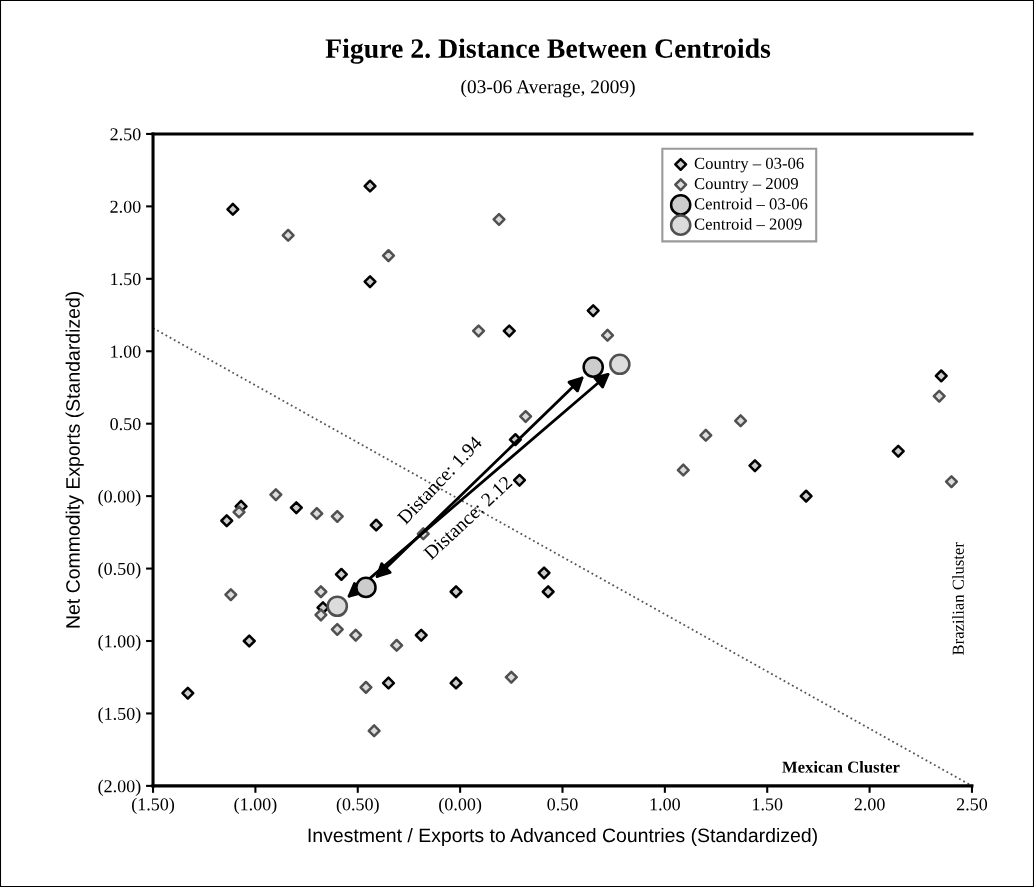 The width and height of the screenshot is (1034, 887). What do you see at coordinates (749, 165) in the screenshot?
I see `legend-label: Country – 03-06` at bounding box center [749, 165].